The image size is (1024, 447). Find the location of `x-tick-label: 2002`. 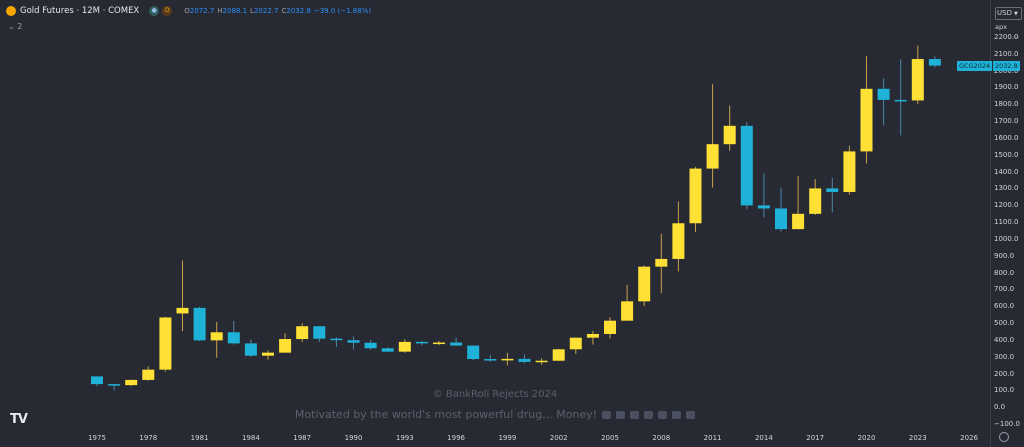

x-tick-label: 2002 is located at coordinates (558, 438).